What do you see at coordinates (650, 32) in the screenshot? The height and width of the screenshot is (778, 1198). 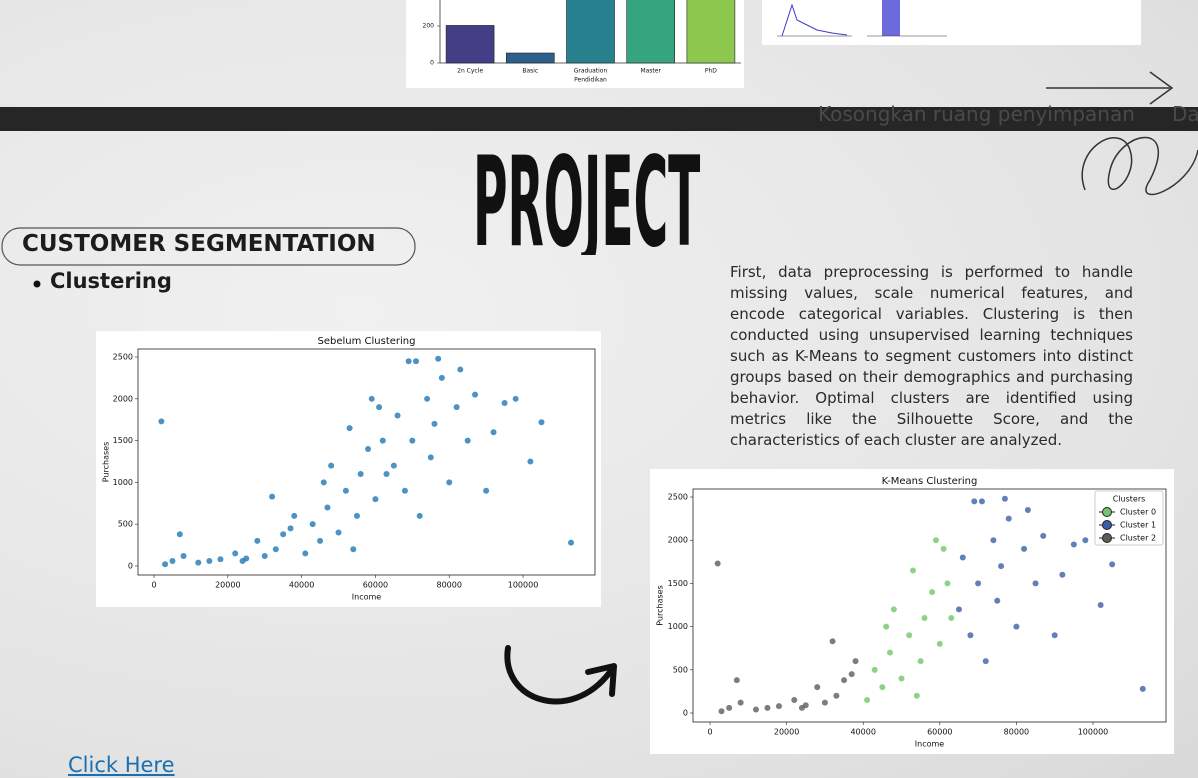 I see `bar` at bounding box center [650, 32].